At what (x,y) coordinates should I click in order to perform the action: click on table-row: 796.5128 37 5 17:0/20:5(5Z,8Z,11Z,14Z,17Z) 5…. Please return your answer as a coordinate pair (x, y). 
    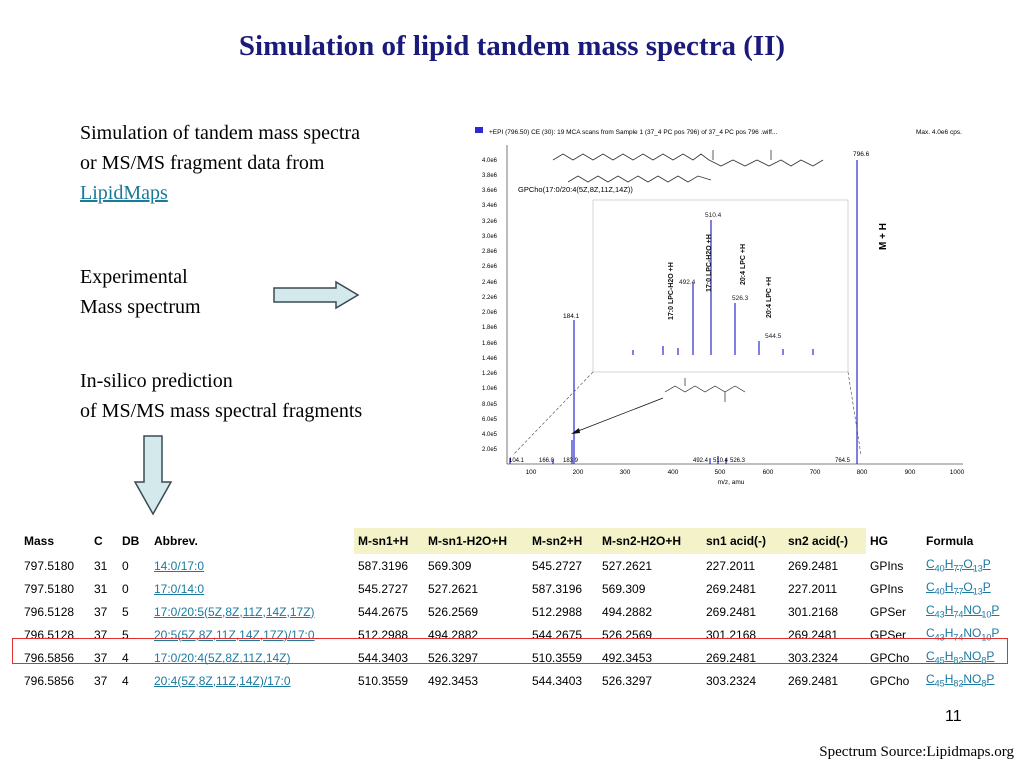
    Looking at the image, I should click on (515, 611).